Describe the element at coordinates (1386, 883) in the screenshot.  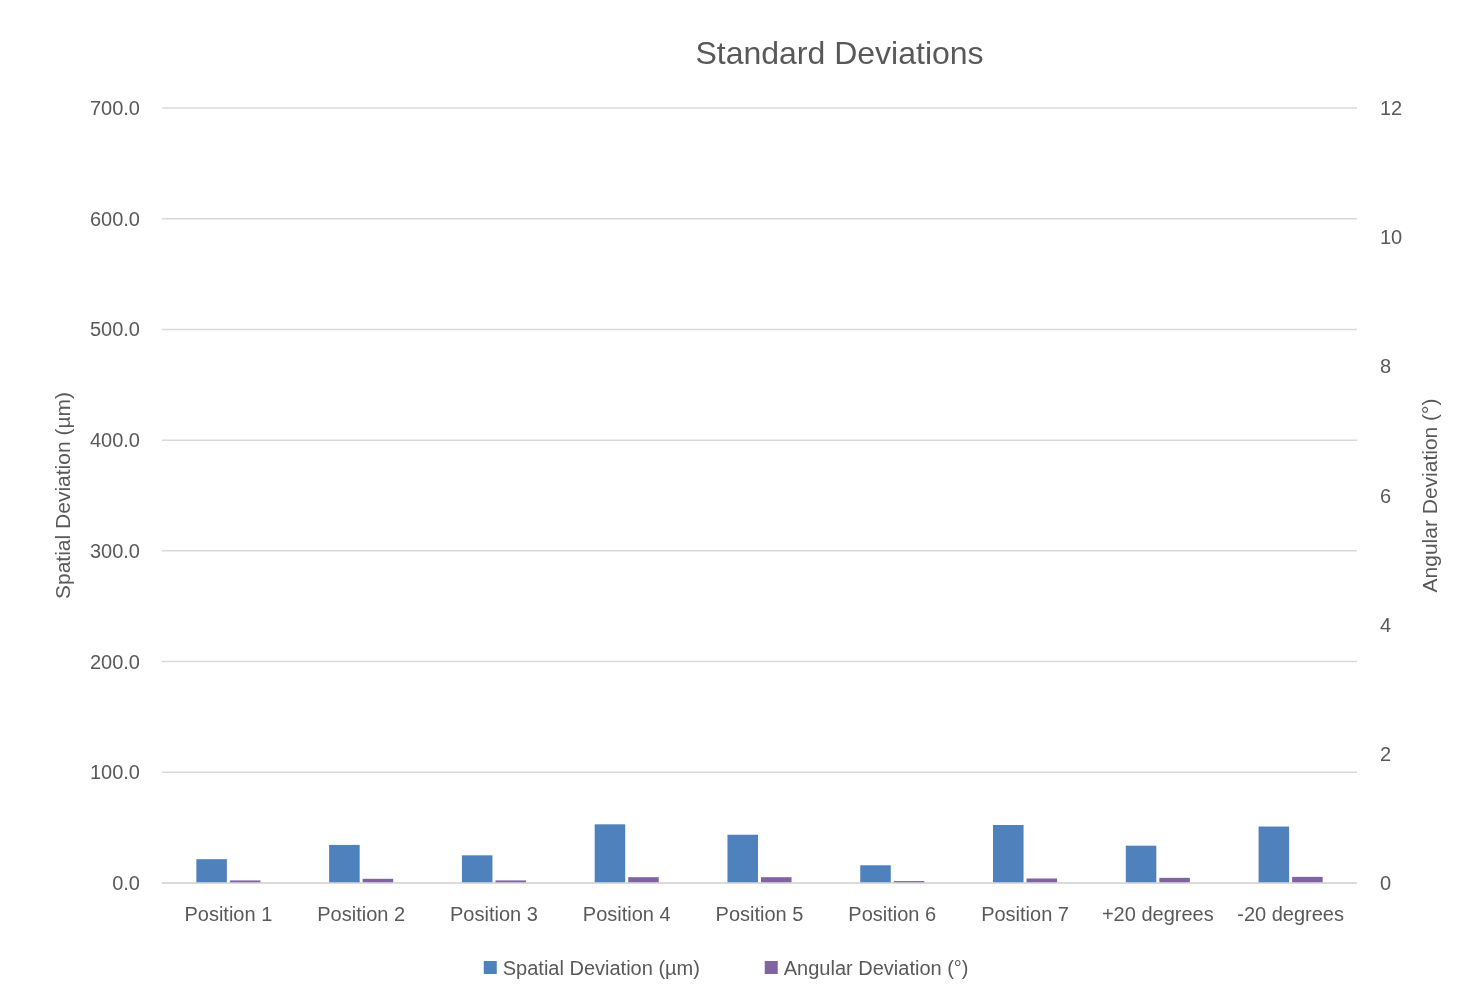
I see `y2-tick-label: 0` at that location.